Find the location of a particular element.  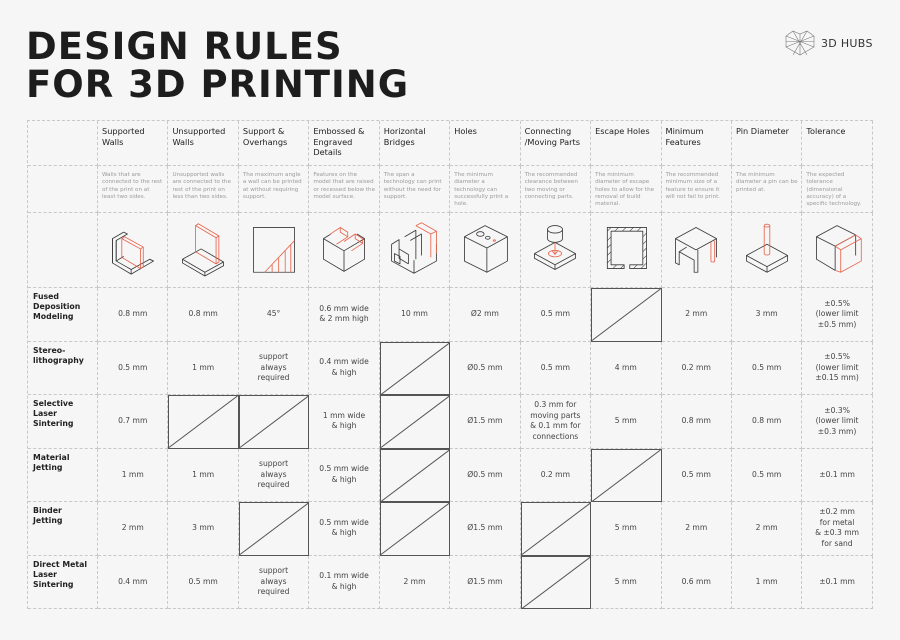

horizontal-bridges-icon is located at coordinates (414, 250).